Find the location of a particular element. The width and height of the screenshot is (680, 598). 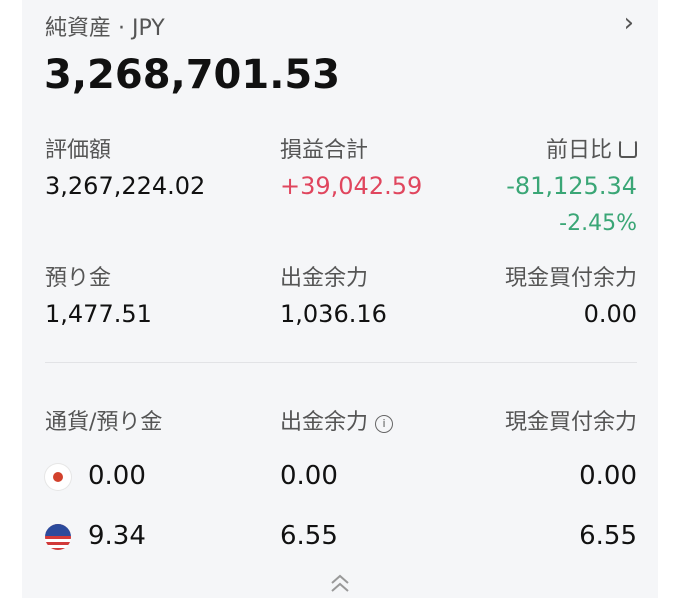

deposit-value: 1,477.51 is located at coordinates (98, 314).